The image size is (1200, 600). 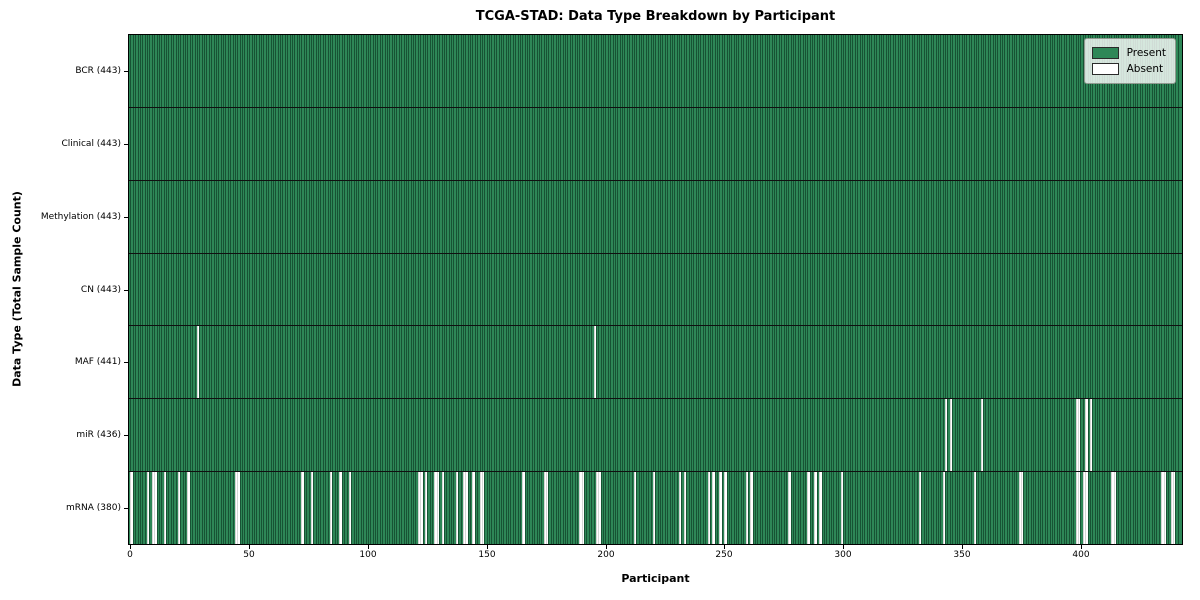 What do you see at coordinates (100, 290) in the screenshot?
I see `y-tick-label: CN (443)` at bounding box center [100, 290].